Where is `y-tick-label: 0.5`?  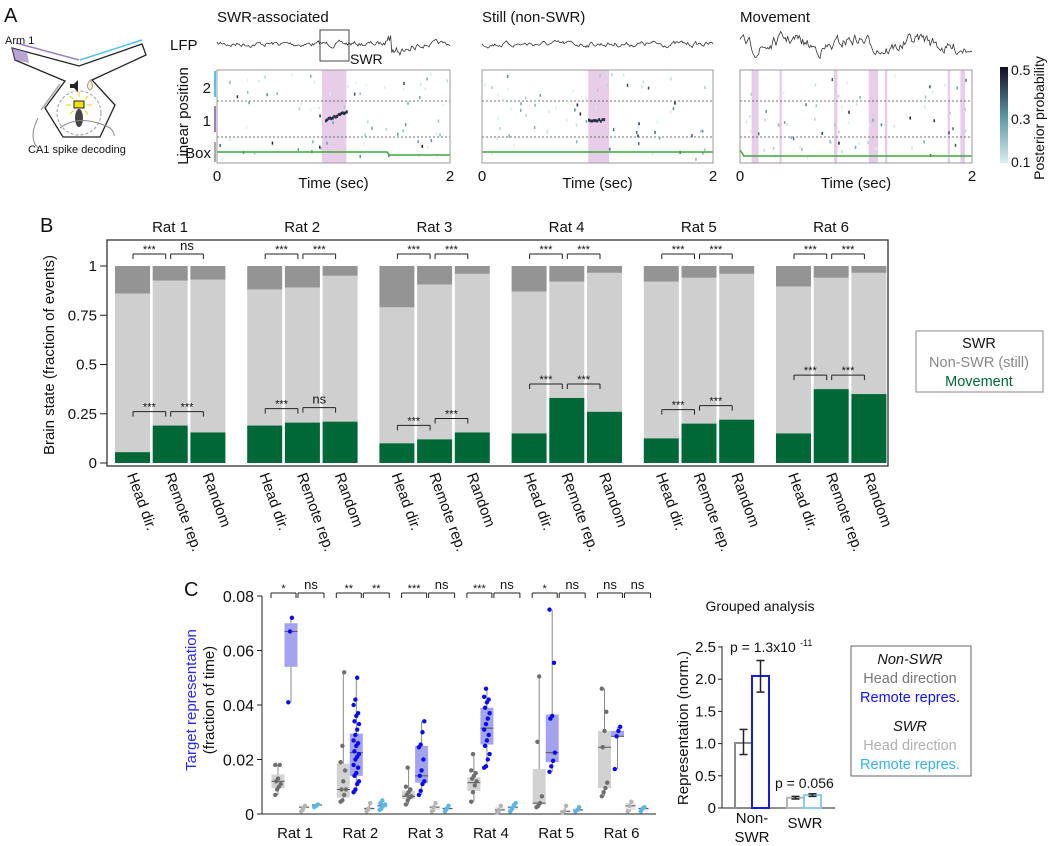
y-tick-label: 0.5 is located at coordinates (705, 776).